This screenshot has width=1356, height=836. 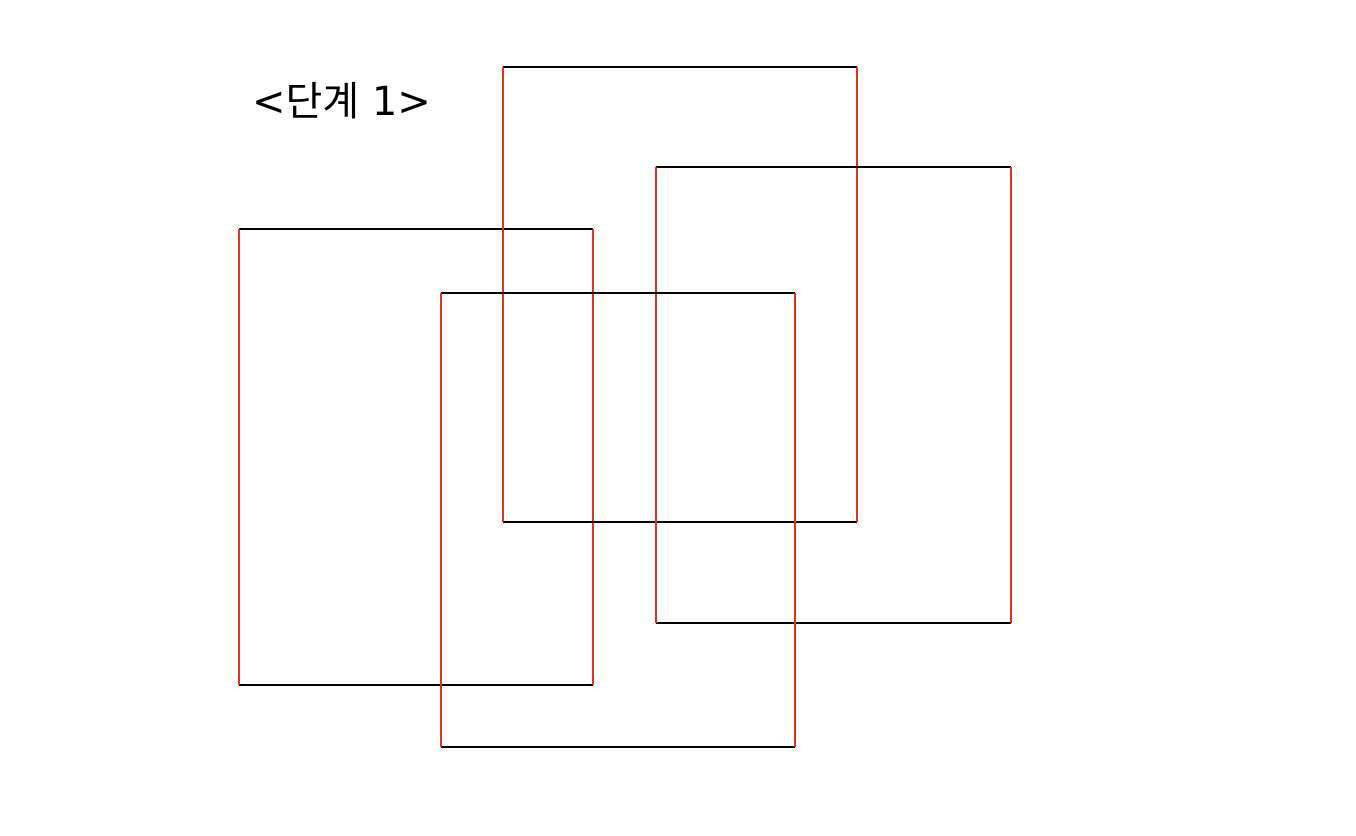 I want to click on rect-left, so click(x=416, y=457).